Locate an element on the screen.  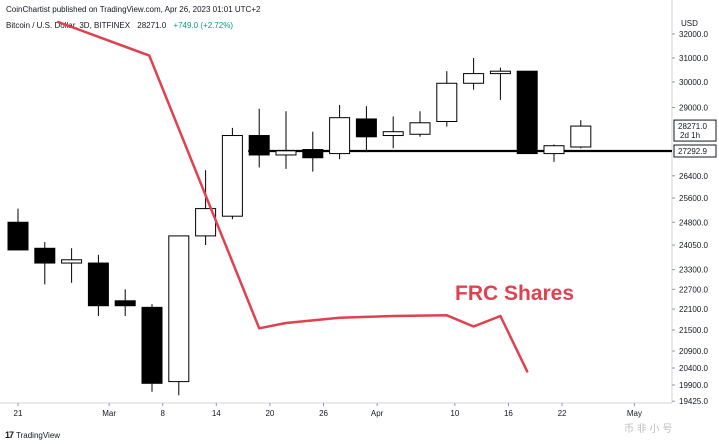
x-tick-label: Apr is located at coordinates (377, 413).